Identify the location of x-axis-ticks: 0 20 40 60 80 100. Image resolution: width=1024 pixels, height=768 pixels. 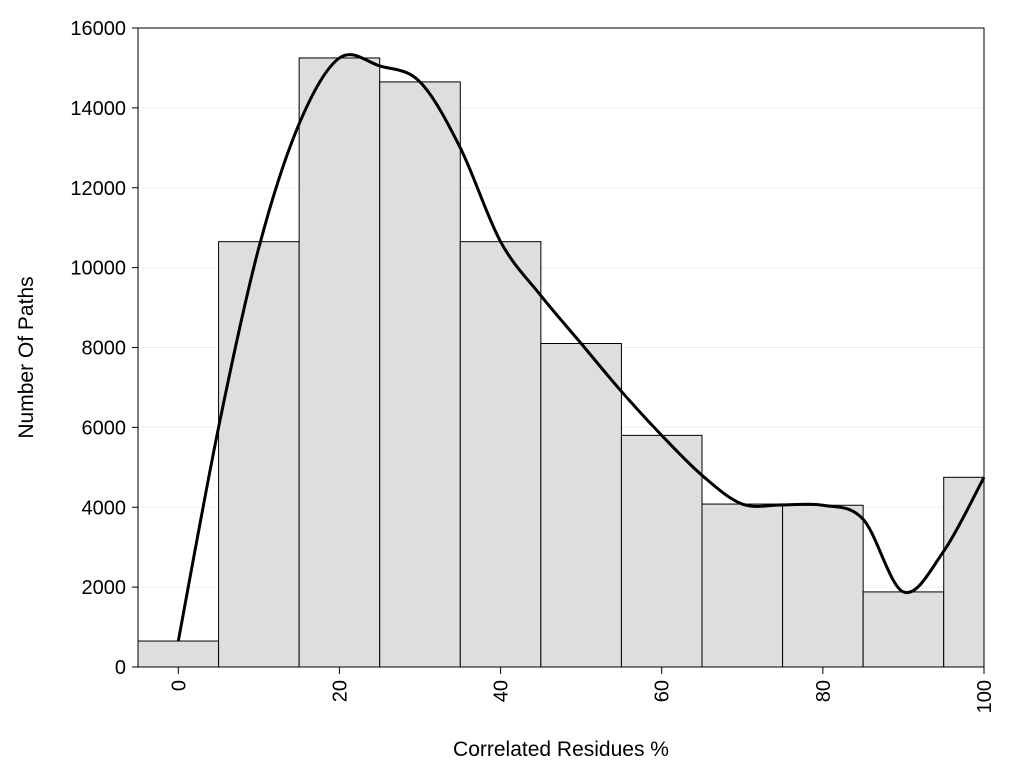
(582, 690).